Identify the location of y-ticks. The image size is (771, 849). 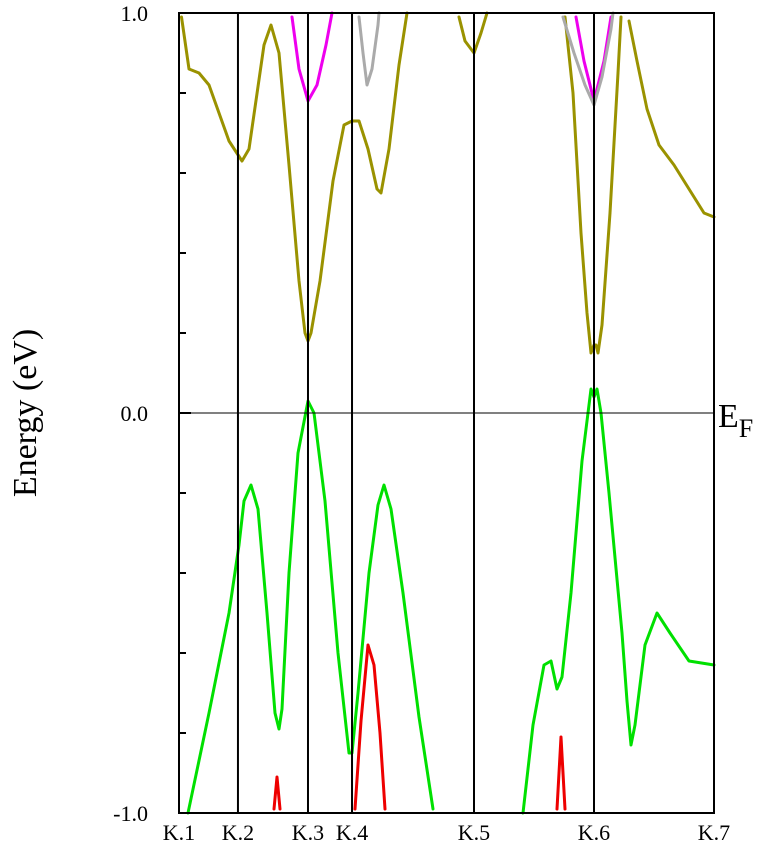
(185, 413).